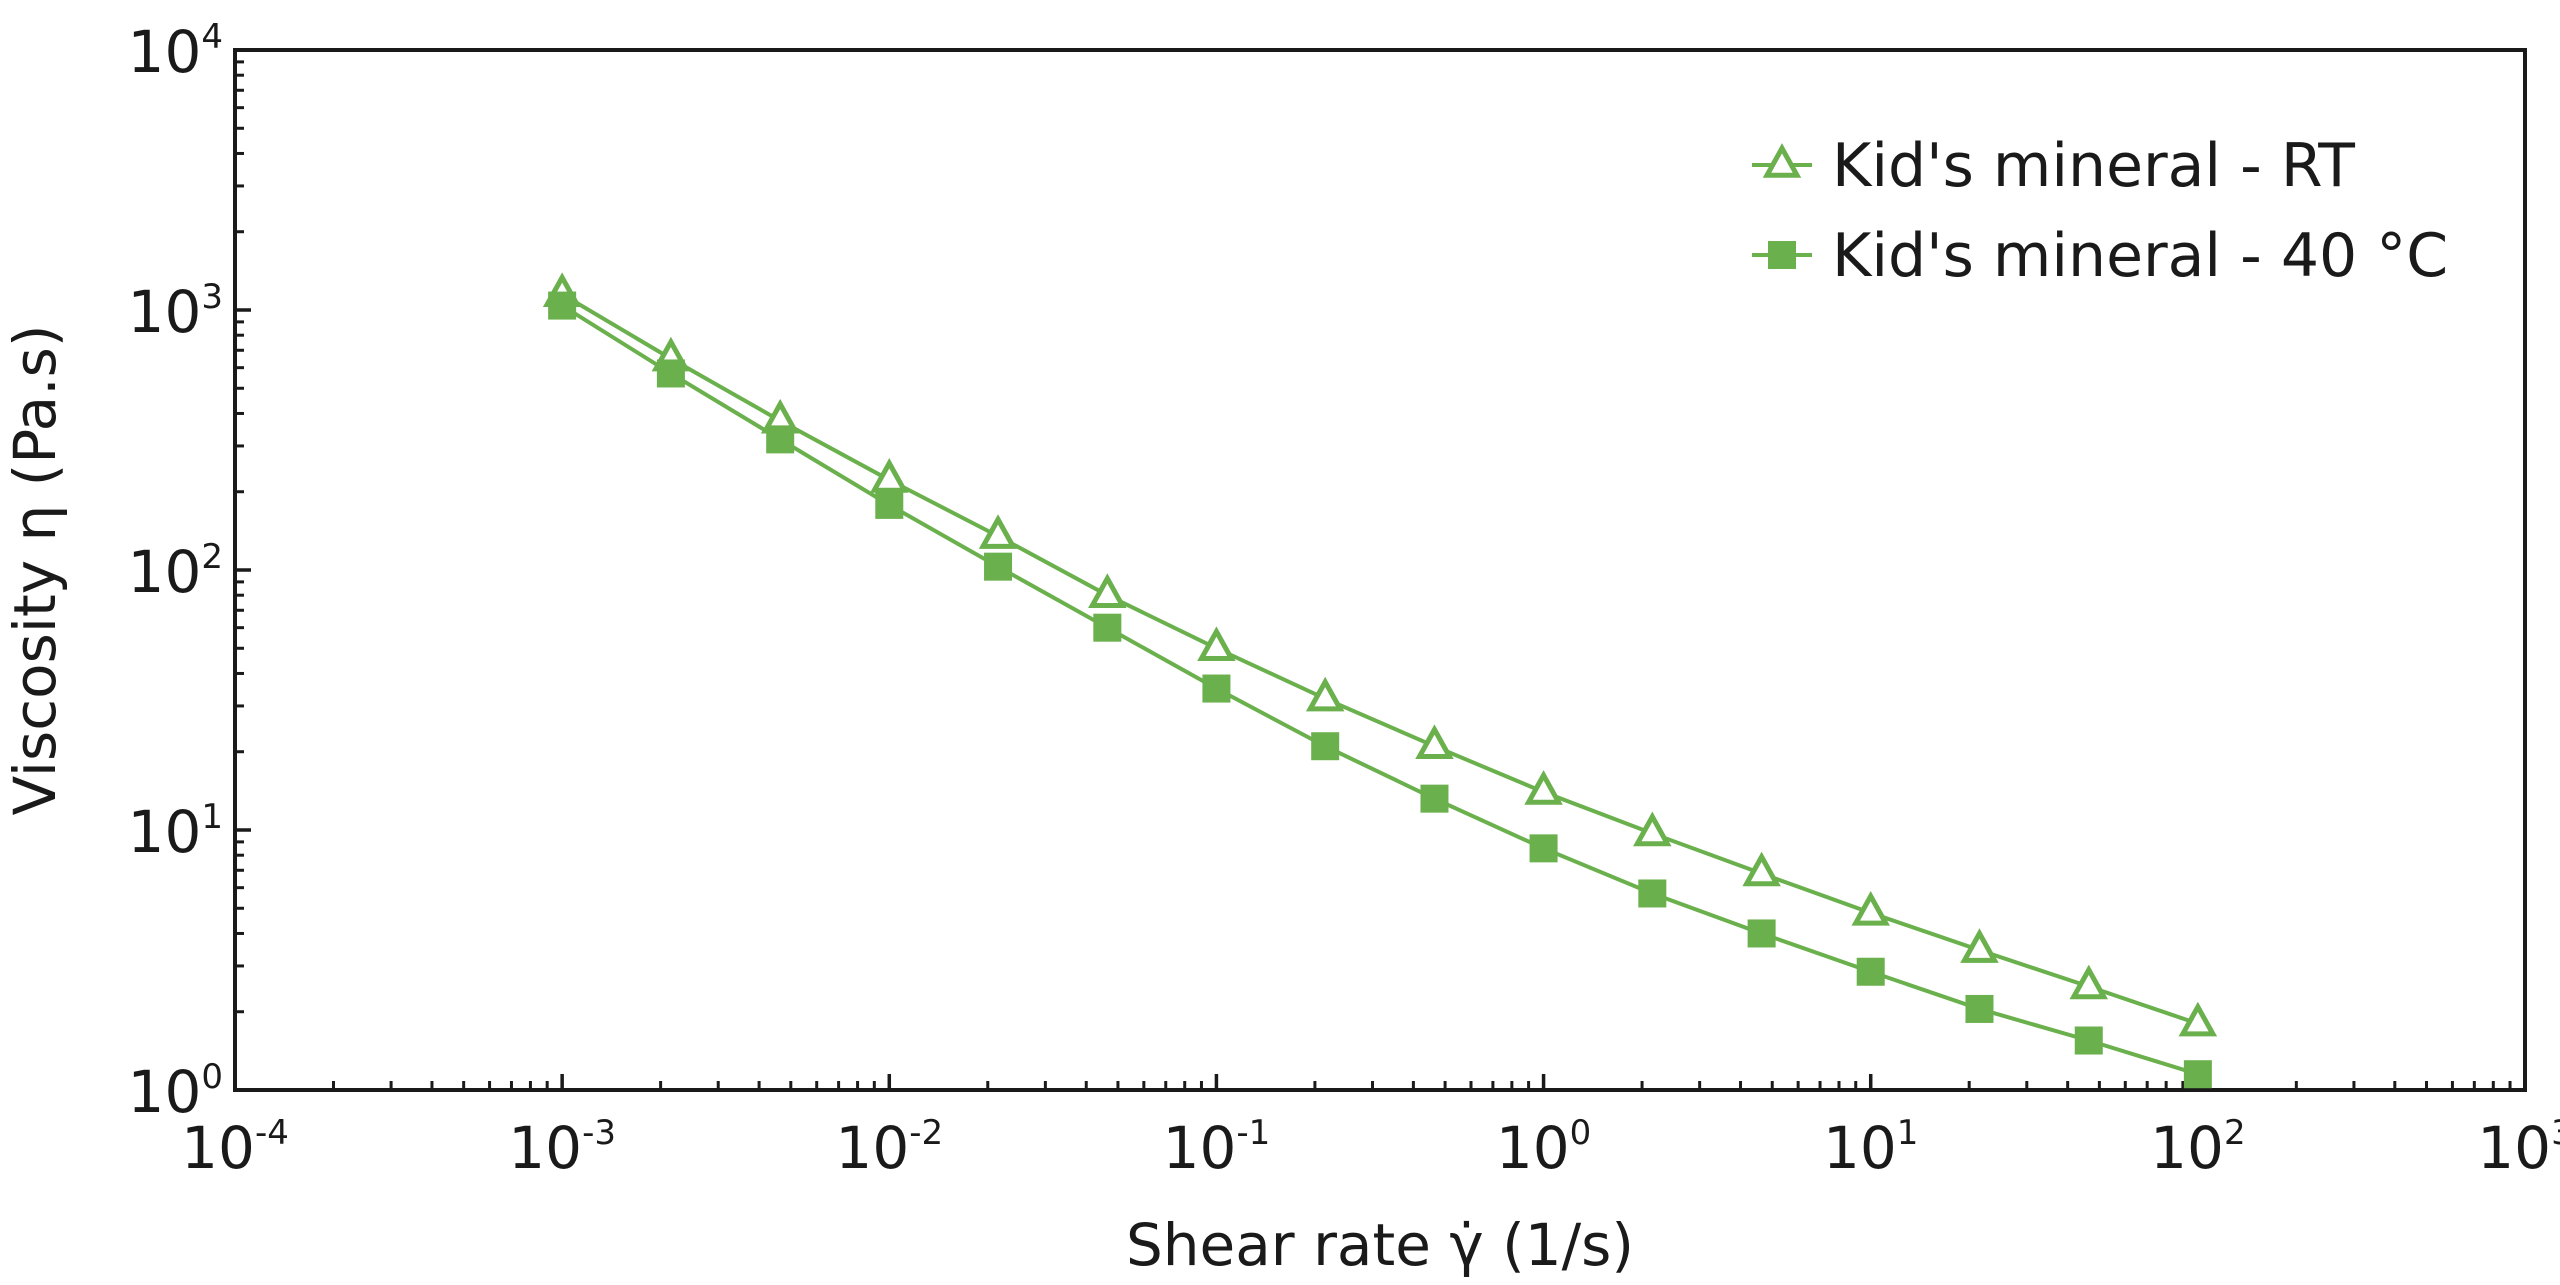 Image resolution: width=2560 pixels, height=1285 pixels. What do you see at coordinates (1380, 1245) in the screenshot?
I see `x-axis-title: Shear rate γ̇ (1/s)` at bounding box center [1380, 1245].